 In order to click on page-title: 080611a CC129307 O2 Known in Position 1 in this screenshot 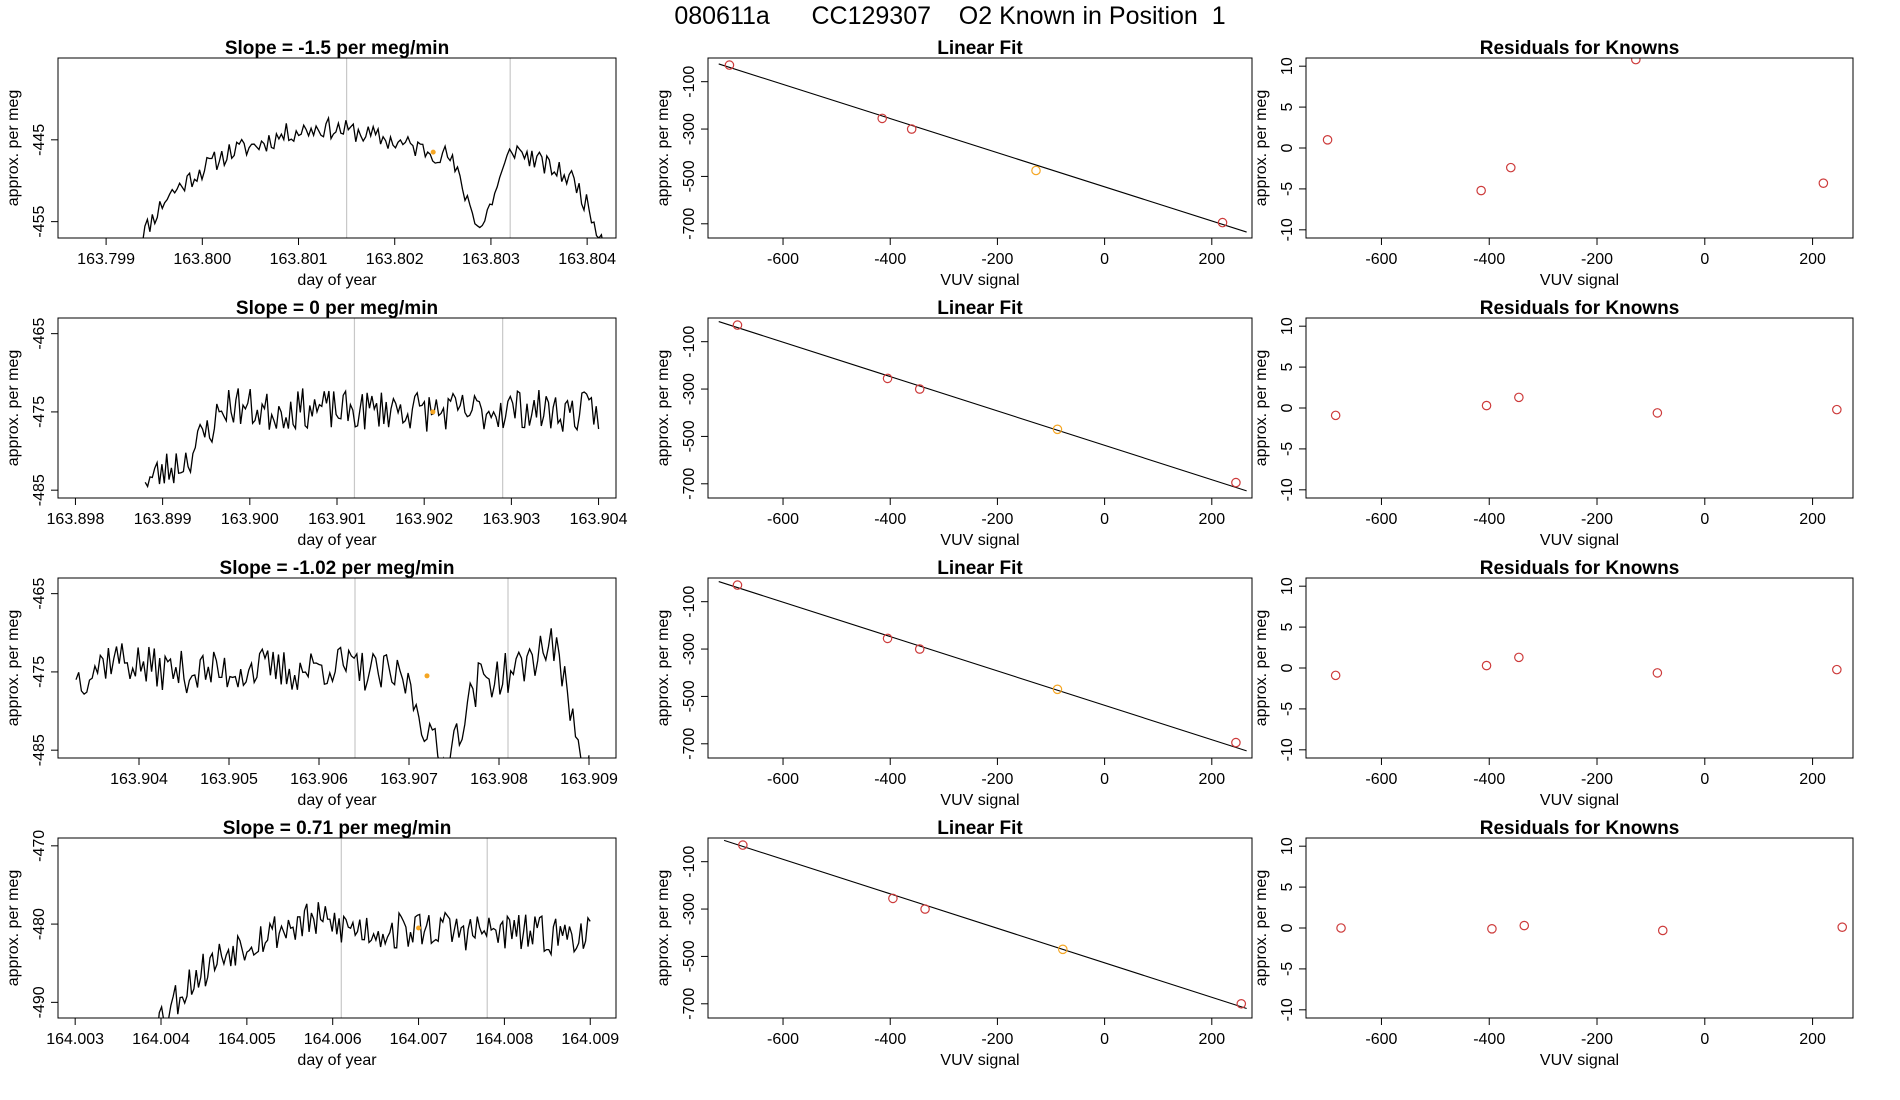, I will do `click(950, 16)`.